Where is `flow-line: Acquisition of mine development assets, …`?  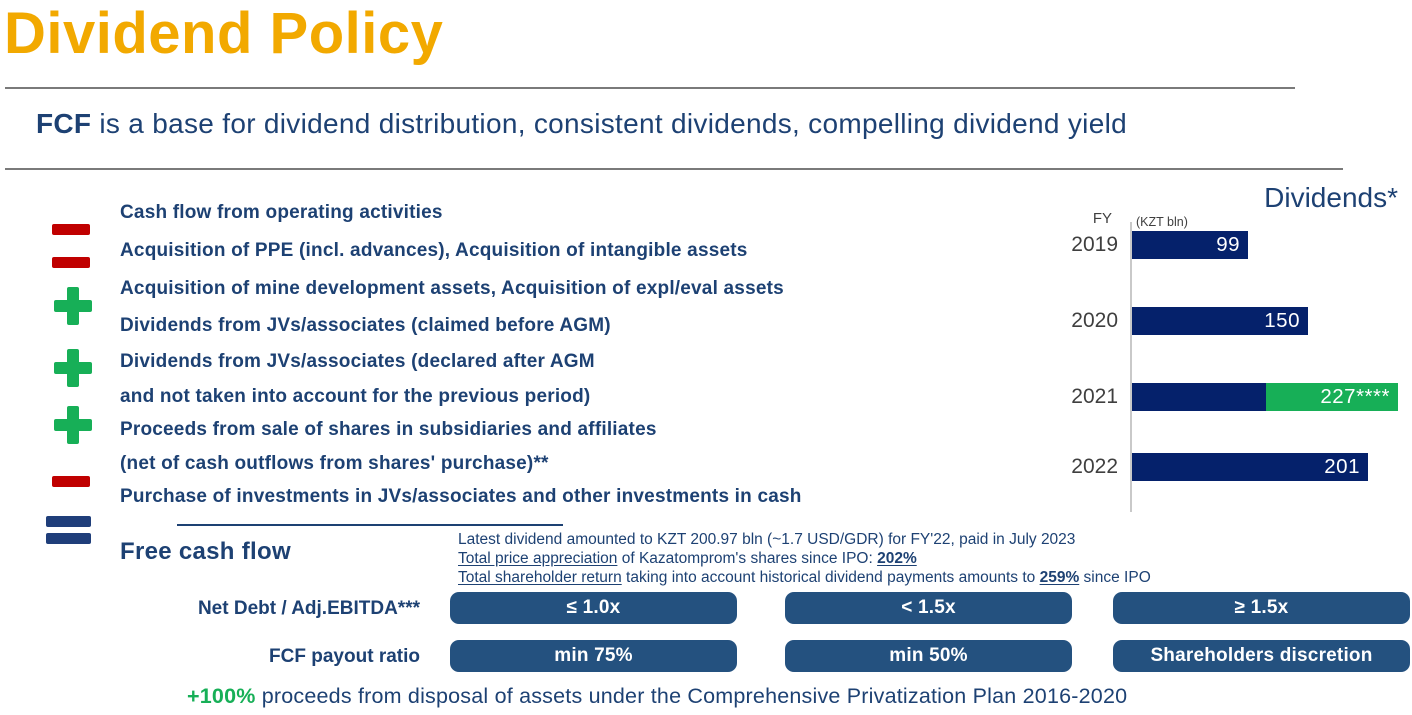
flow-line: Acquisition of mine development assets, … is located at coordinates (452, 288).